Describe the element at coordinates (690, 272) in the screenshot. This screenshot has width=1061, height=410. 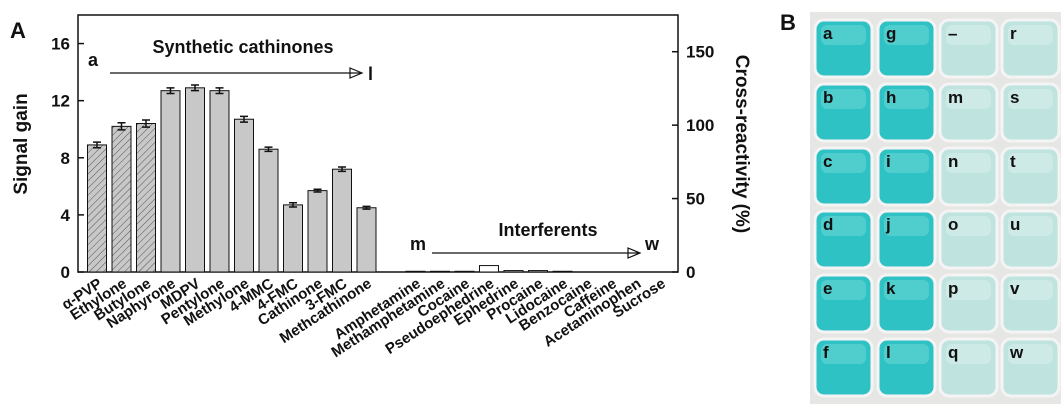
I see `y2-tick-label: 0` at that location.